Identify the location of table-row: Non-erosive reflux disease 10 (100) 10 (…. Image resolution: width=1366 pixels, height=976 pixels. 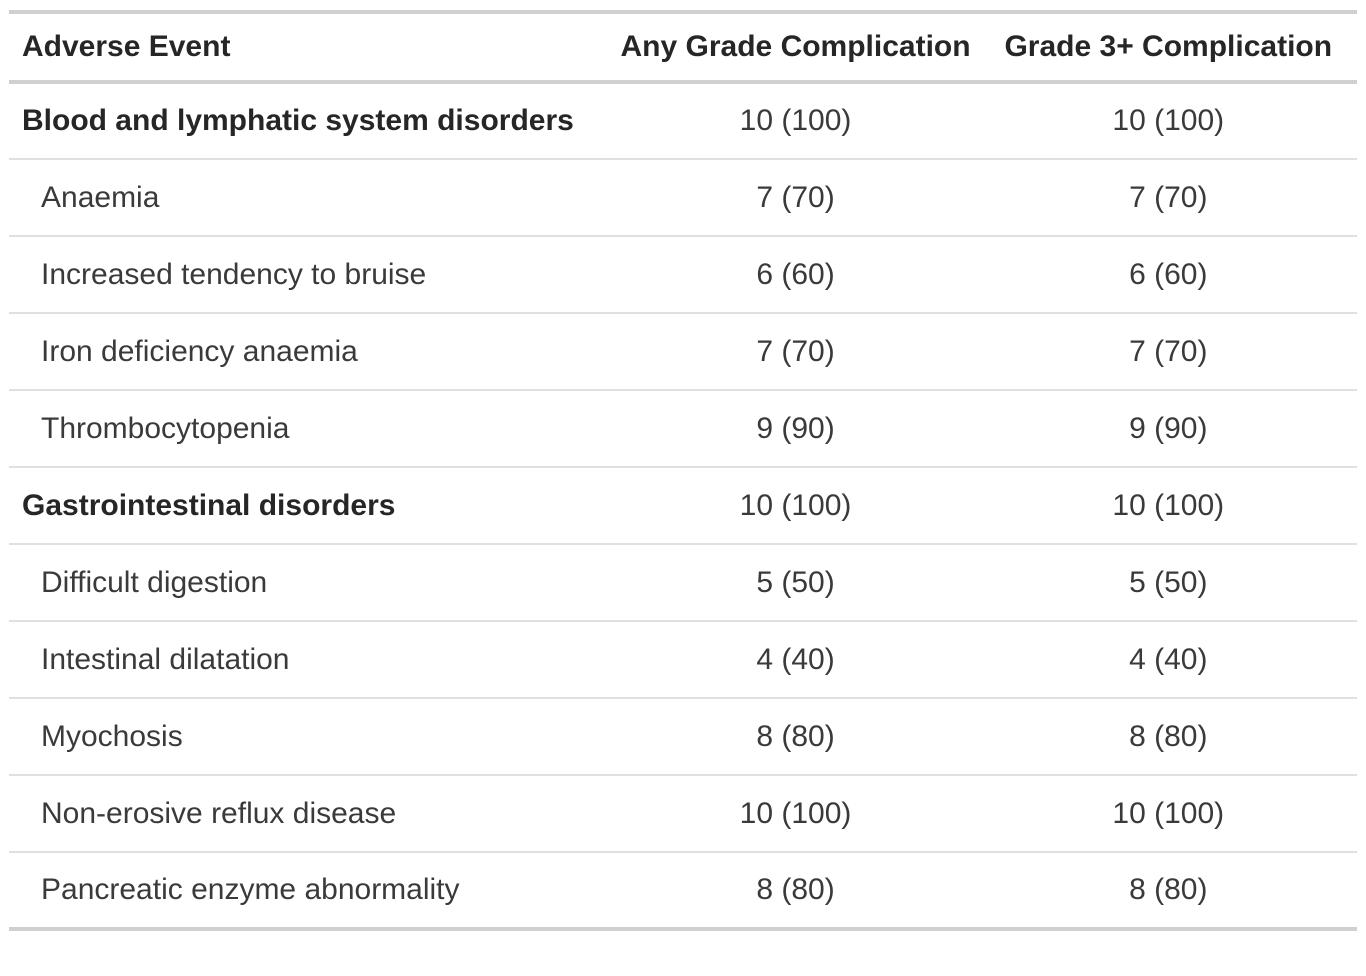
(683, 813).